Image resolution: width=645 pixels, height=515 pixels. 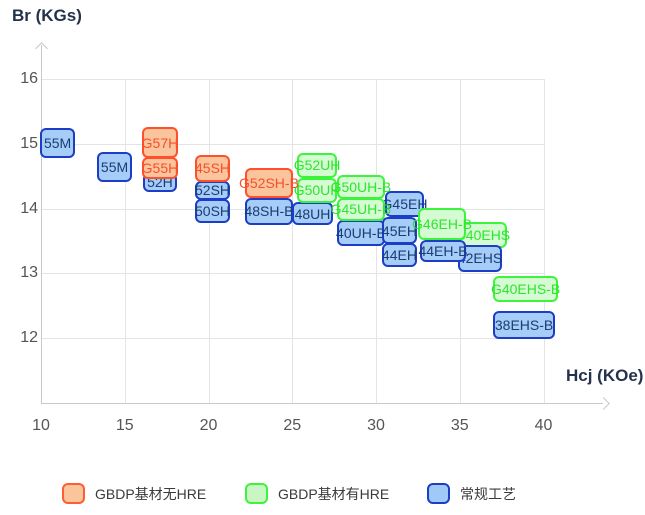 What do you see at coordinates (313, 214) in the screenshot?
I see `data-point-48uh: 48UH` at bounding box center [313, 214].